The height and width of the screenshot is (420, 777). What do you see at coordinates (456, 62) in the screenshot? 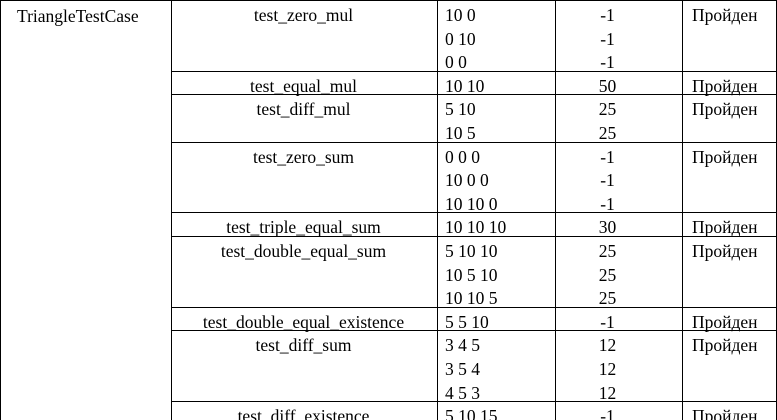
I see `test-input: 0 0` at bounding box center [456, 62].